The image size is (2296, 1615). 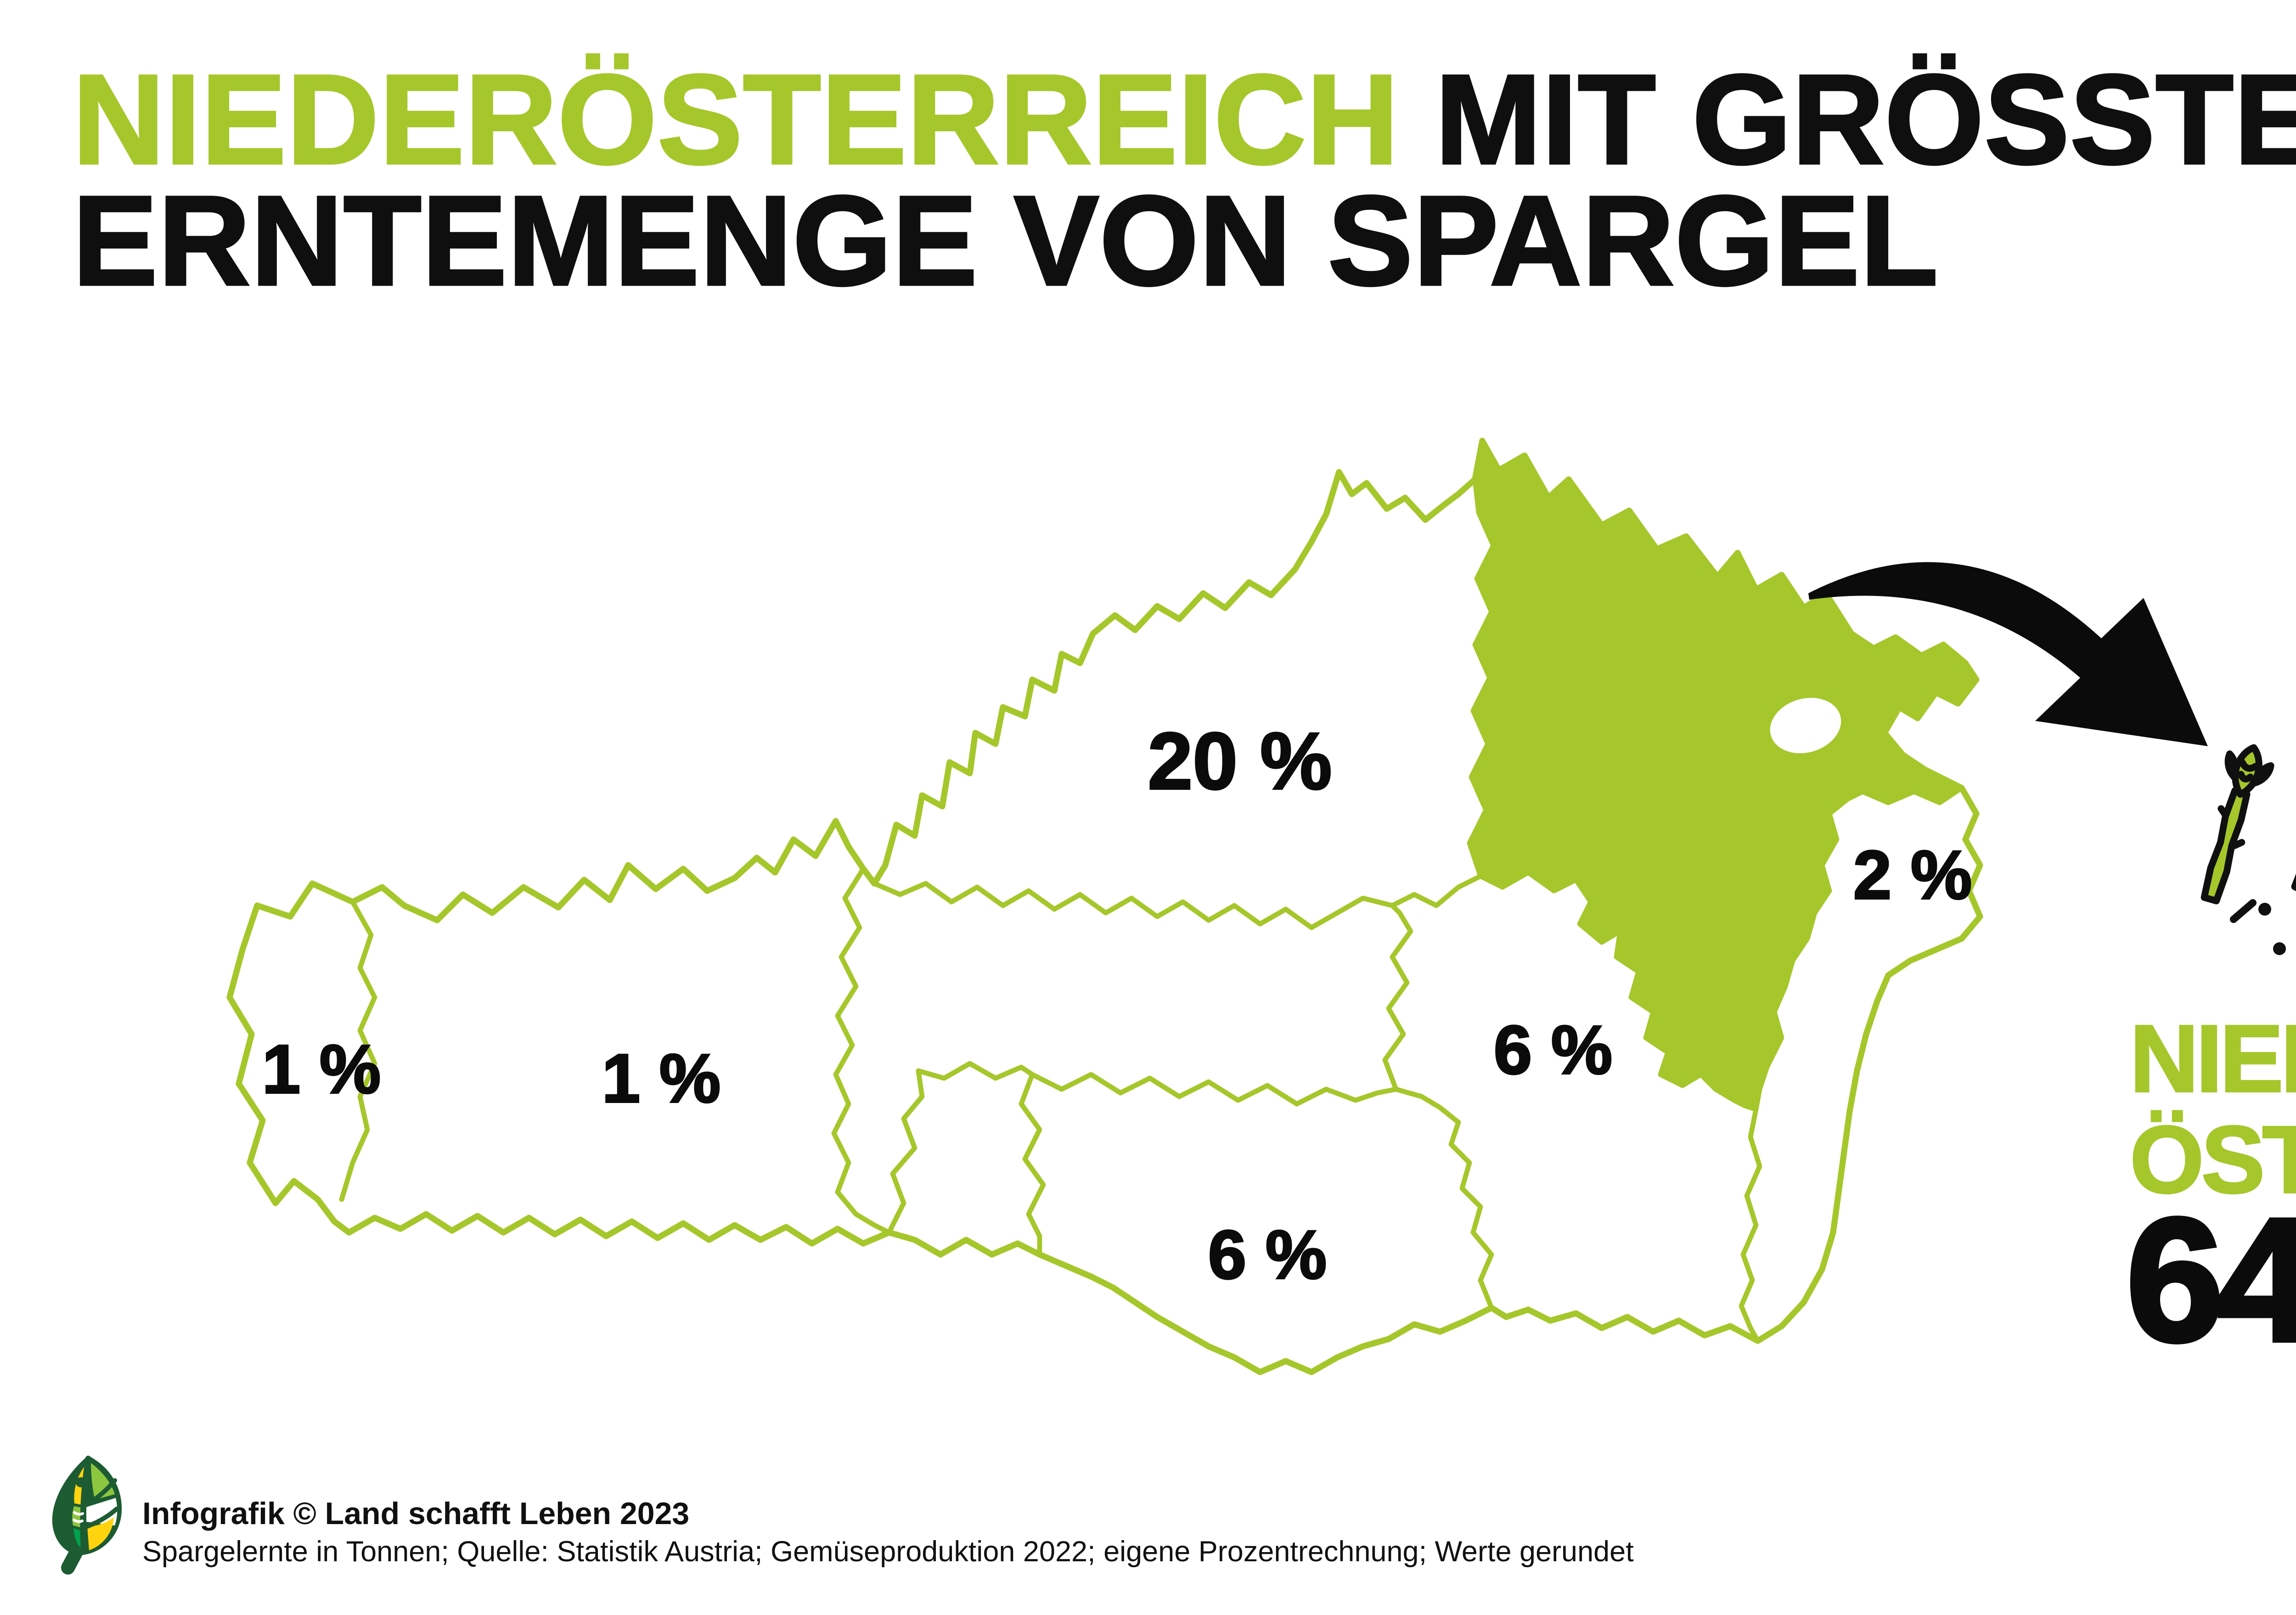 I want to click on asparagus-icon, so click(x=2243, y=842).